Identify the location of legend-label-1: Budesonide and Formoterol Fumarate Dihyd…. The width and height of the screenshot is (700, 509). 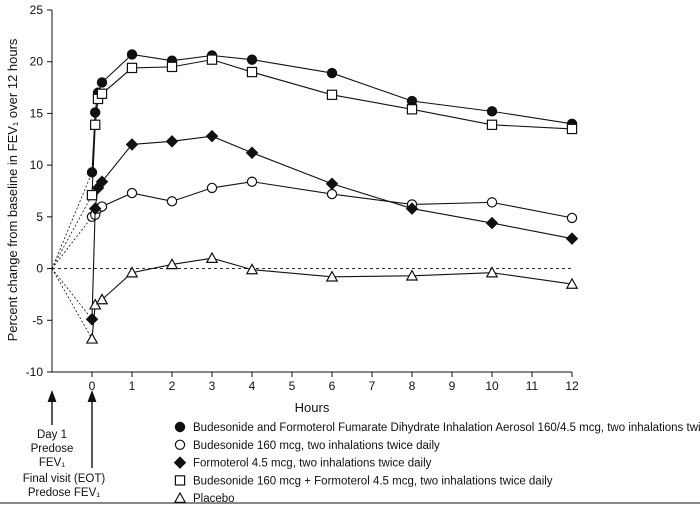
(446, 428).